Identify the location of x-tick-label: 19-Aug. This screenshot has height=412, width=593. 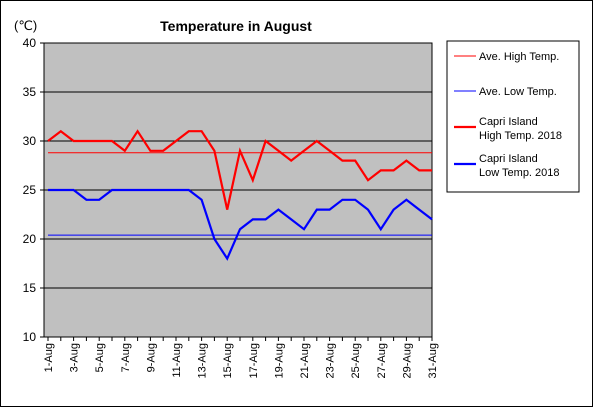
(279, 360).